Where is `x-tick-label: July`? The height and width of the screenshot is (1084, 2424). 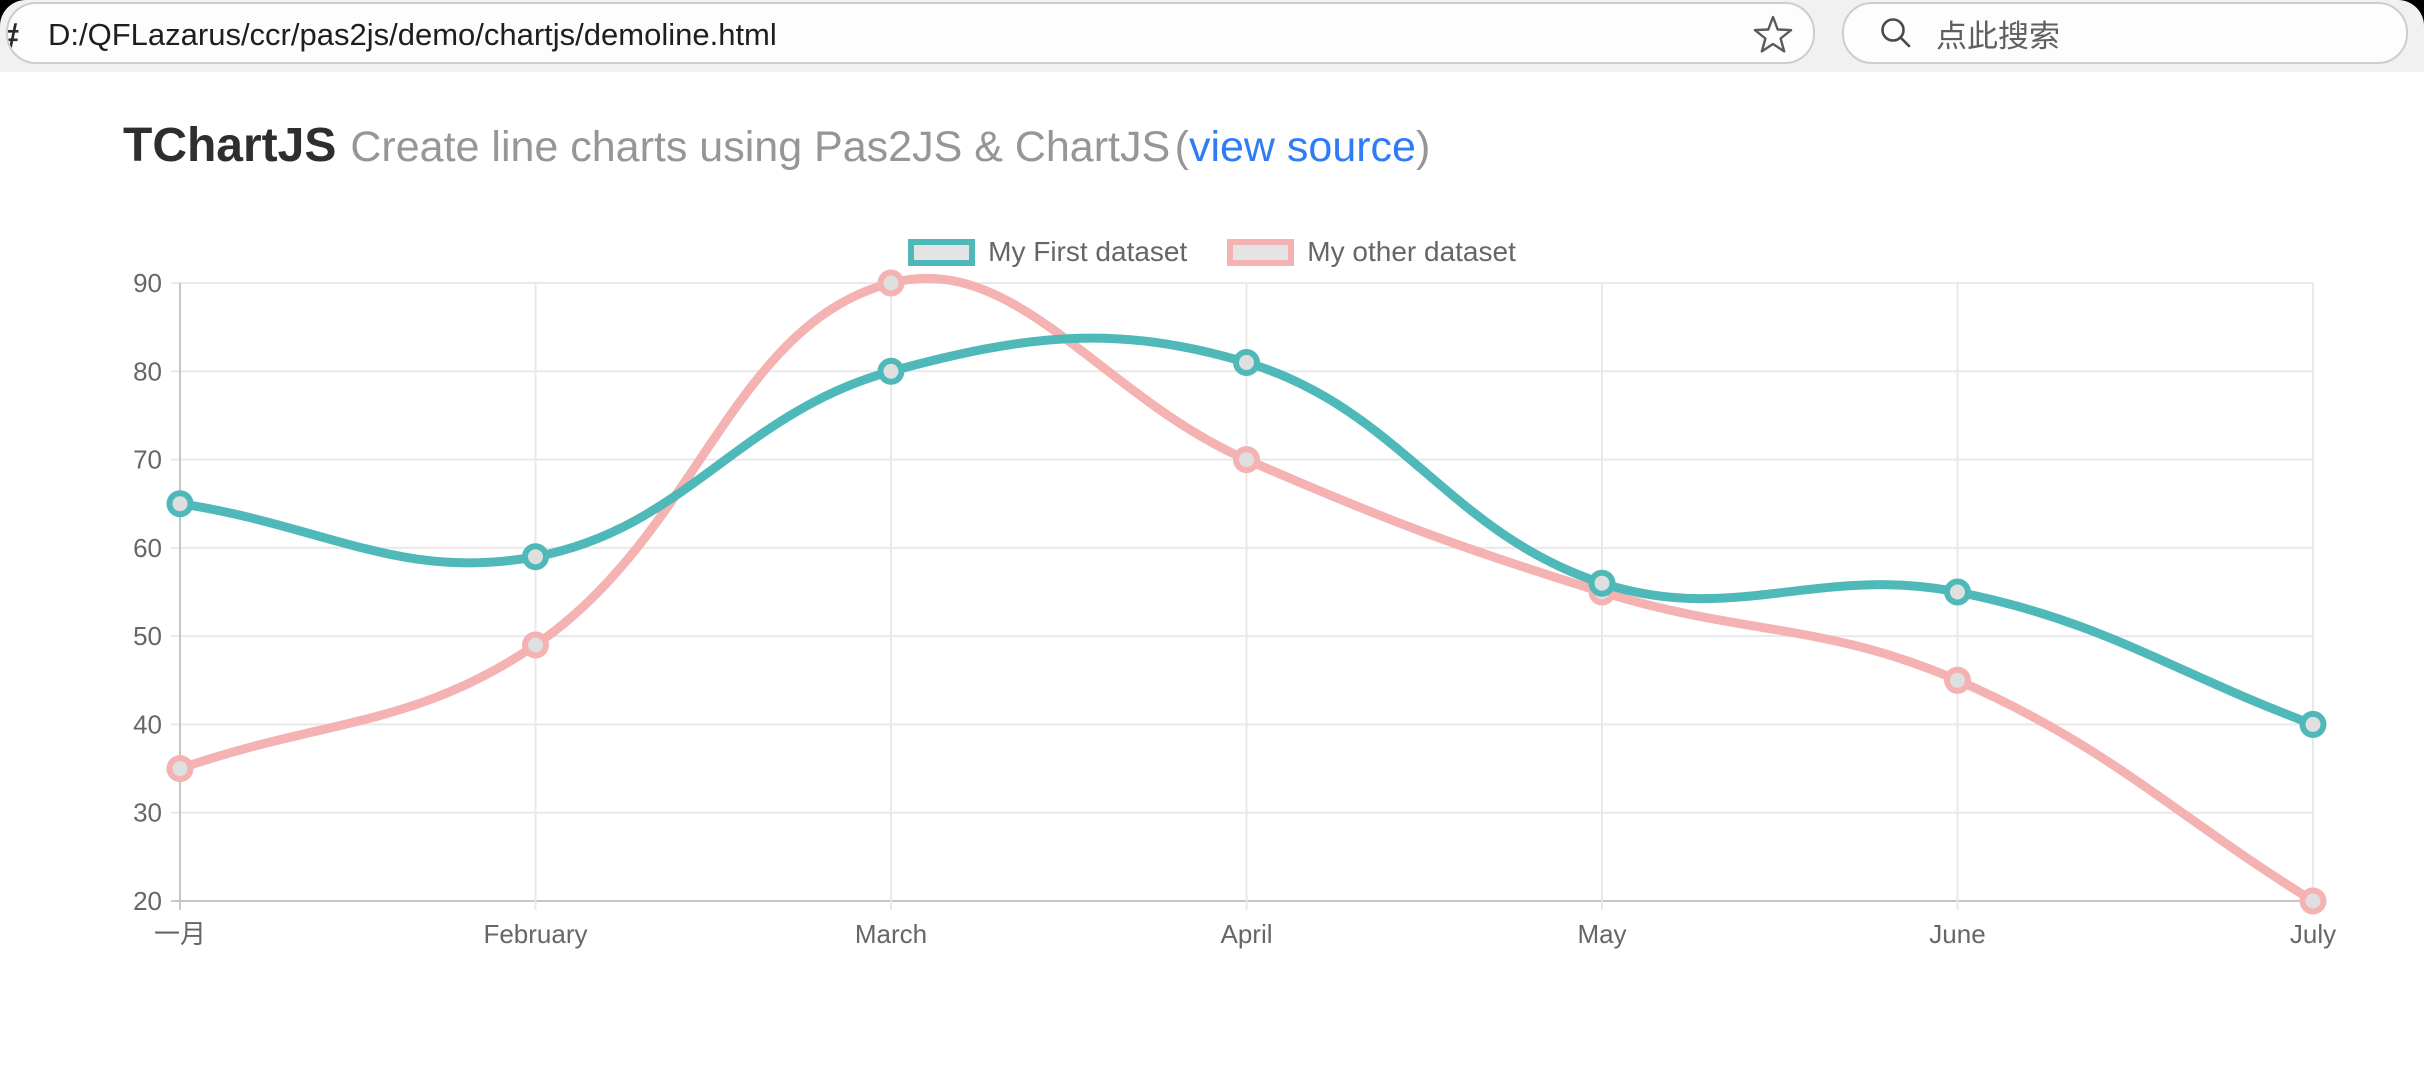
x-tick-label: July is located at coordinates (2313, 934).